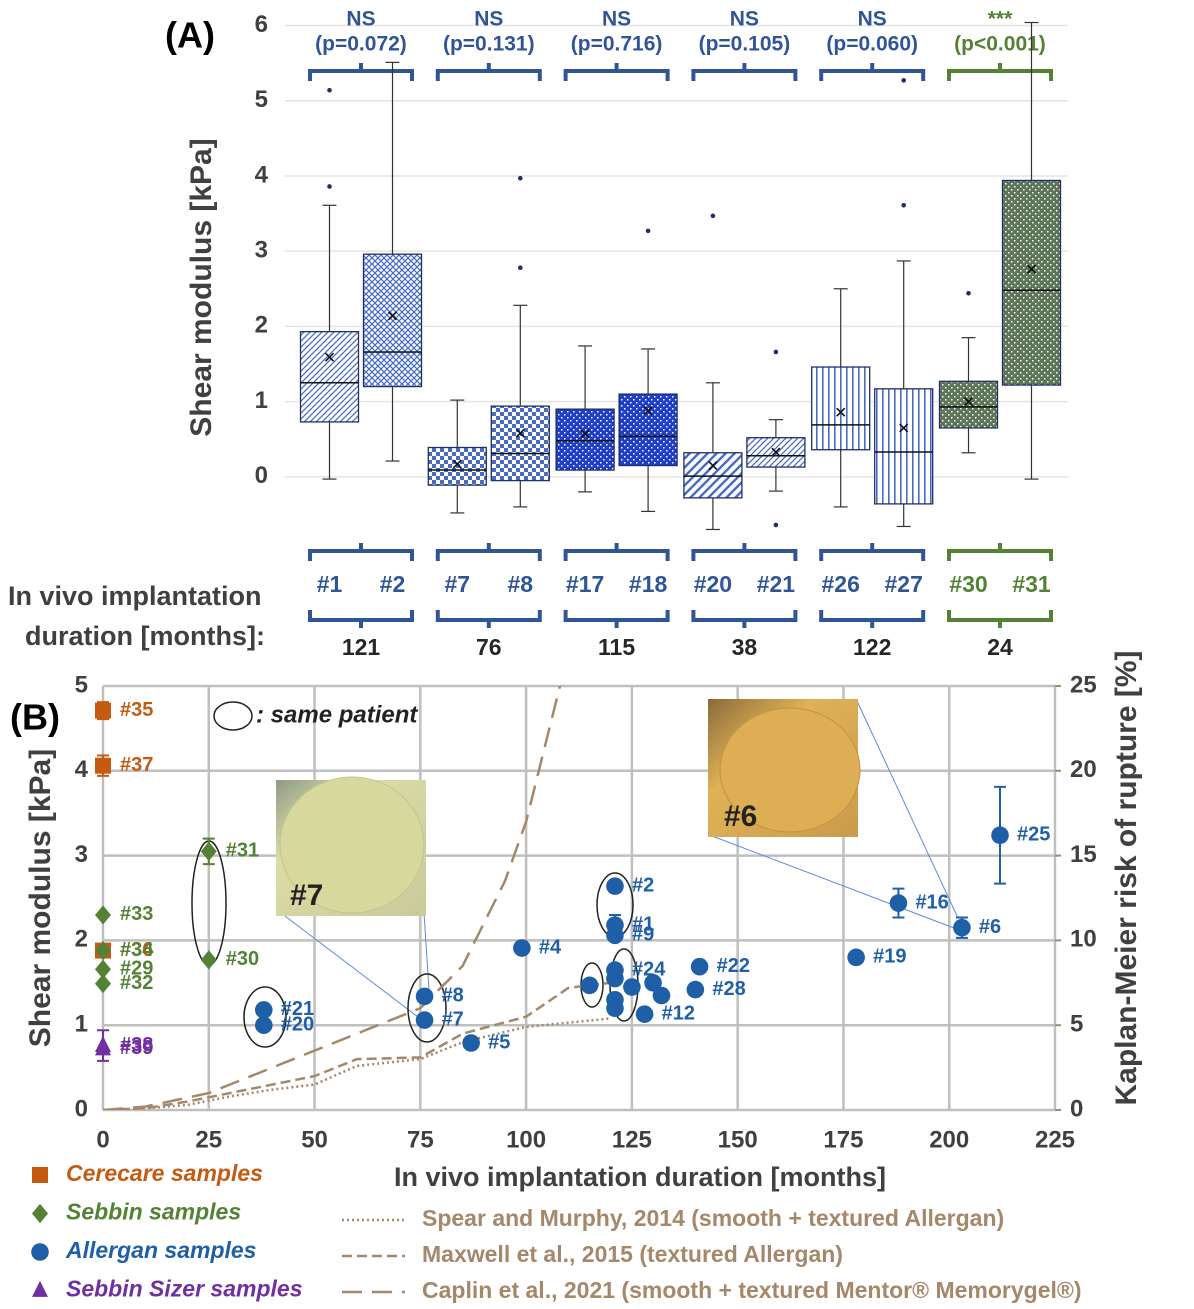 The width and height of the screenshot is (1194, 1309). Describe the element at coordinates (499, 1042) in the screenshot. I see `point-label: #5` at that location.